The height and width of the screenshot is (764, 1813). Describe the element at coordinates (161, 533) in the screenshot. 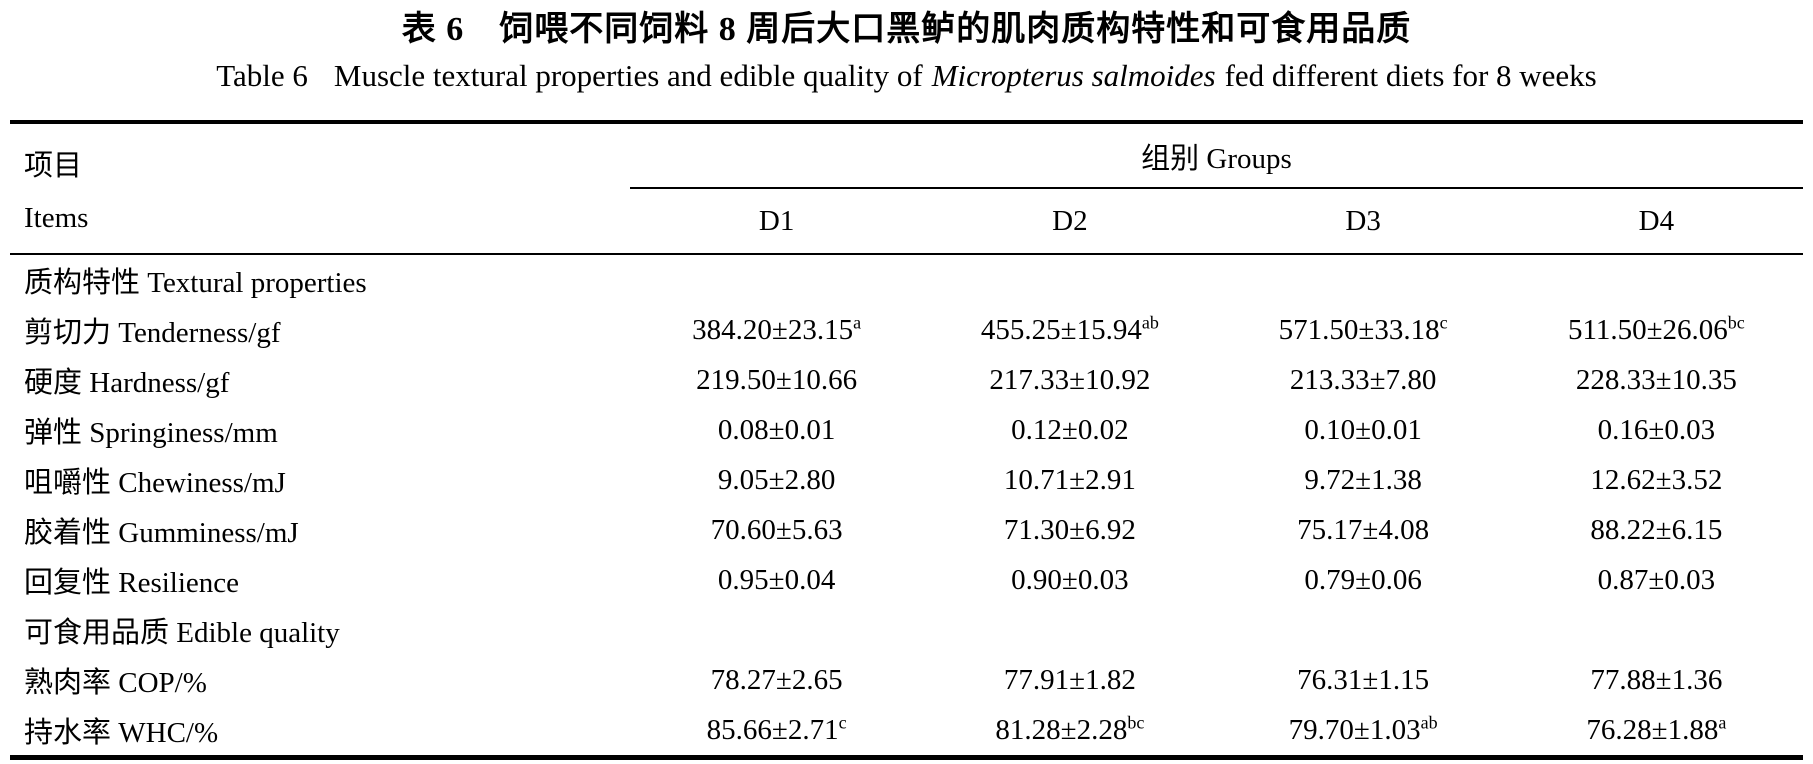

I see `row-label: 胶着性 Gumminess/mJ` at that location.